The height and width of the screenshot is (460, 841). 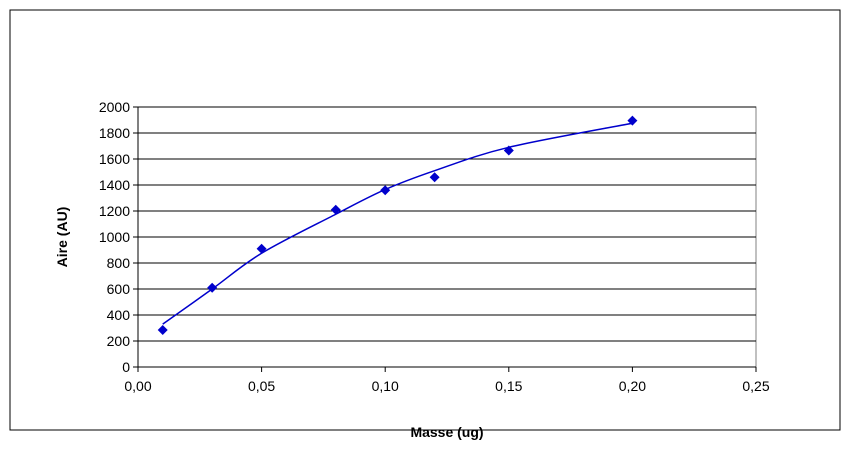 What do you see at coordinates (755, 386) in the screenshot?
I see `x-tick-label: 0,25` at bounding box center [755, 386].